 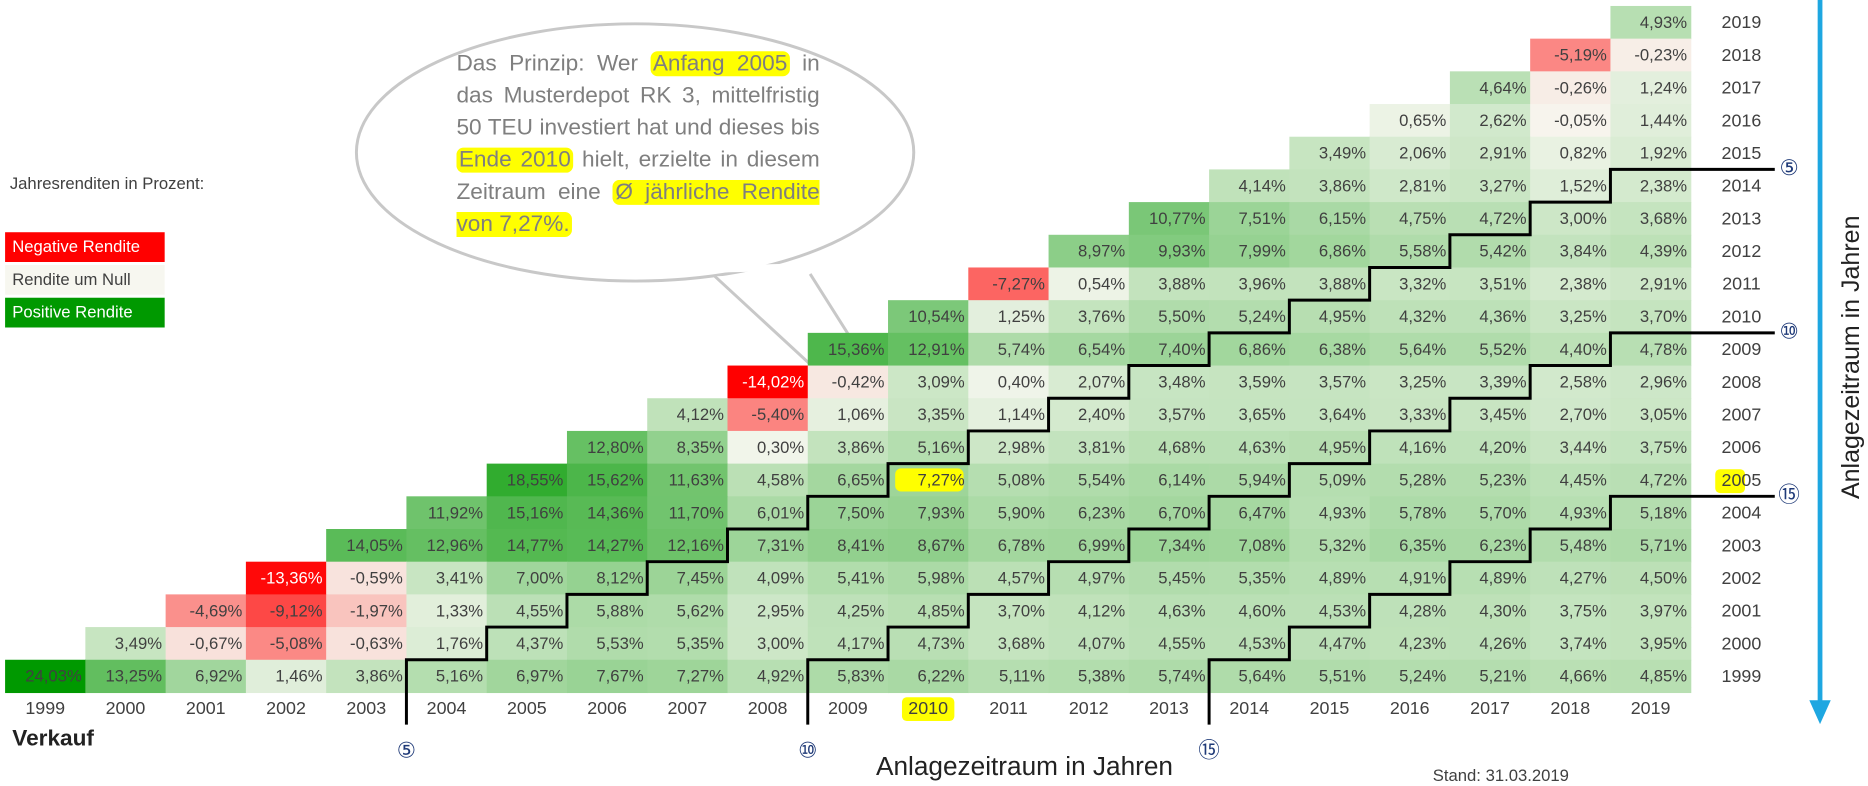 I want to click on cell-label: 4,14%, so click(x=1262, y=185).